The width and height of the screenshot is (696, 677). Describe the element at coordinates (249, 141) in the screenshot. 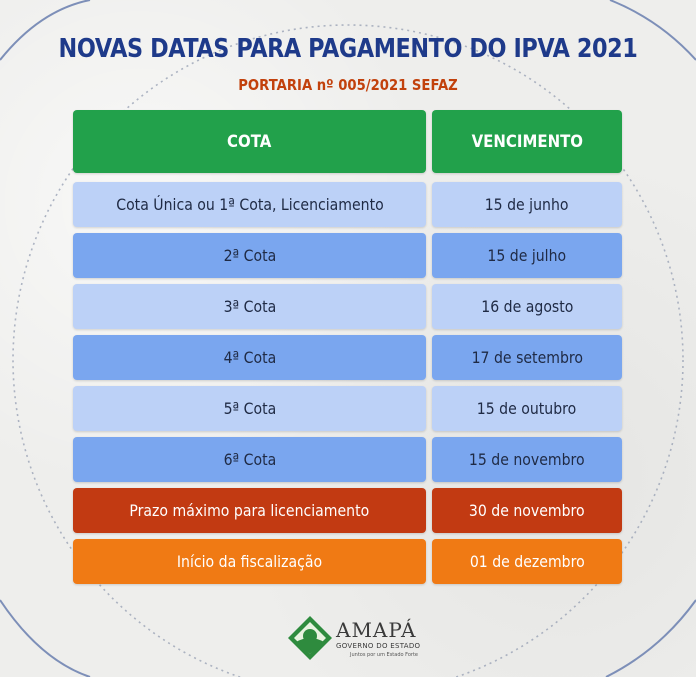

I see `column-header-cota: COTA` at that location.